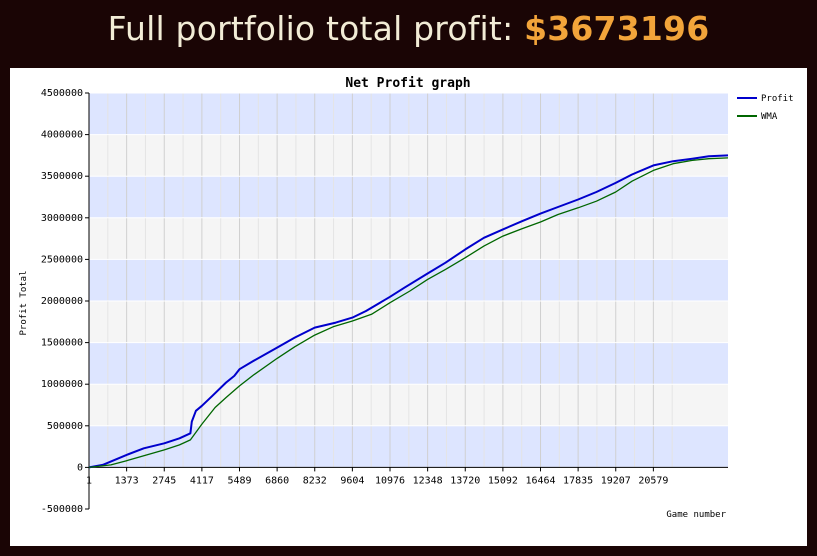  Describe the element at coordinates (352, 480) in the screenshot. I see `x-tick-label: 9604` at that location.